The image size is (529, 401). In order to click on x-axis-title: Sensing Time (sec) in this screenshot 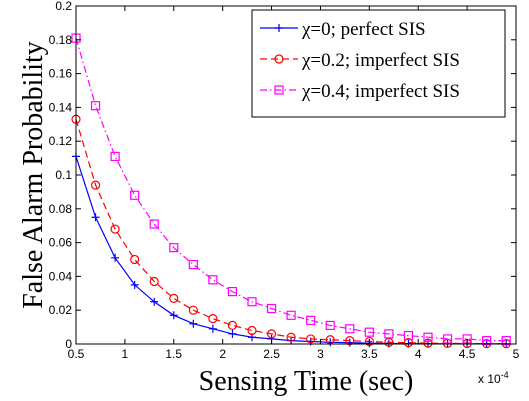, I will do `click(306, 381)`.